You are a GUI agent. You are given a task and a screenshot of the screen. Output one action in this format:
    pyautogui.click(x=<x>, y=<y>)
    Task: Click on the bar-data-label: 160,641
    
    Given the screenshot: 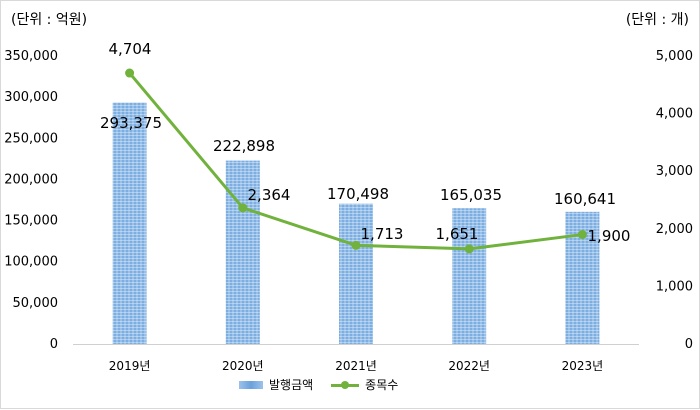 What is the action you would take?
    pyautogui.click(x=585, y=199)
    